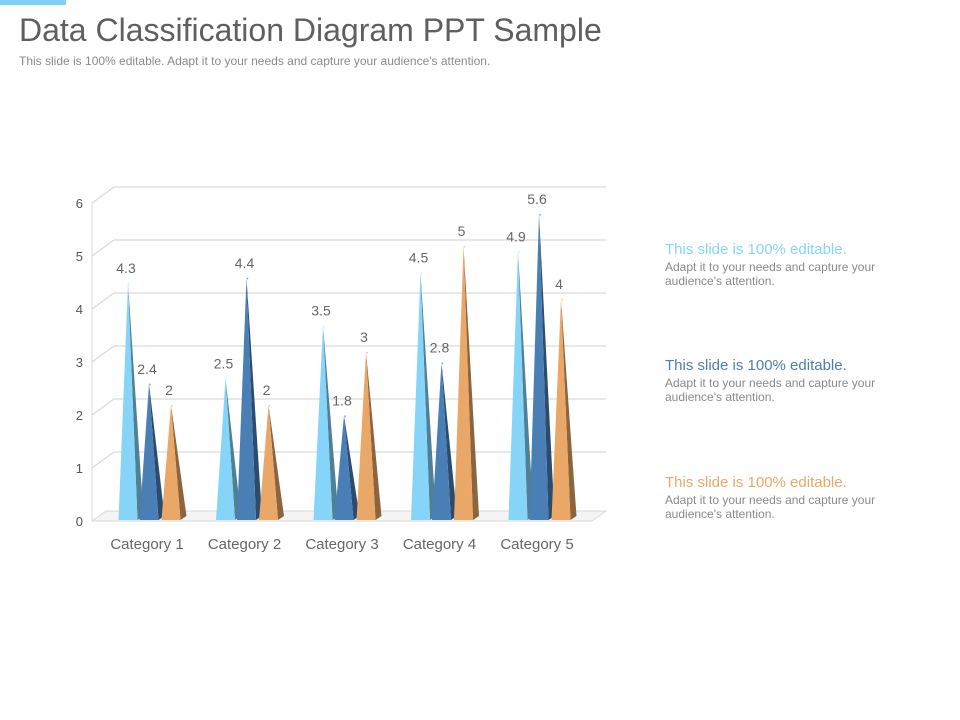  What do you see at coordinates (244, 544) in the screenshot?
I see `x-tick-label: Category 2` at bounding box center [244, 544].